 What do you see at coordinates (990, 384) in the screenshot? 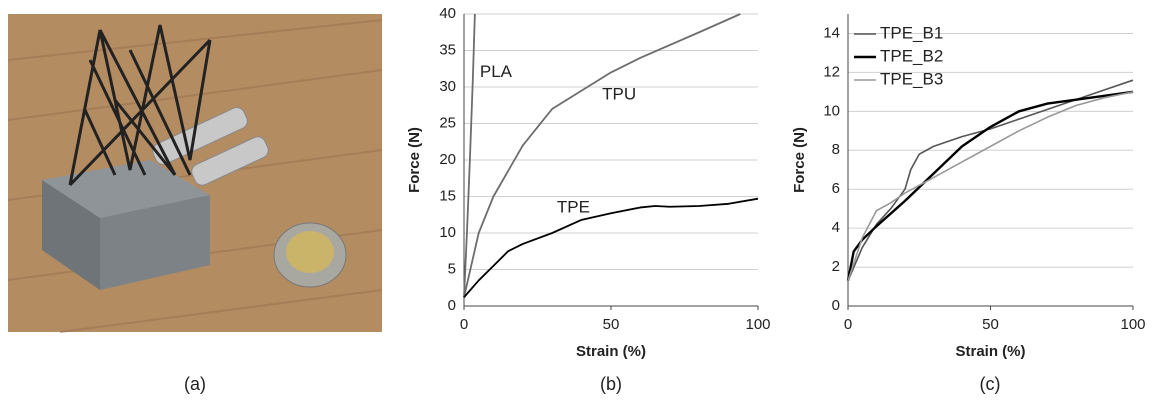
I see `caption: (c)` at bounding box center [990, 384].